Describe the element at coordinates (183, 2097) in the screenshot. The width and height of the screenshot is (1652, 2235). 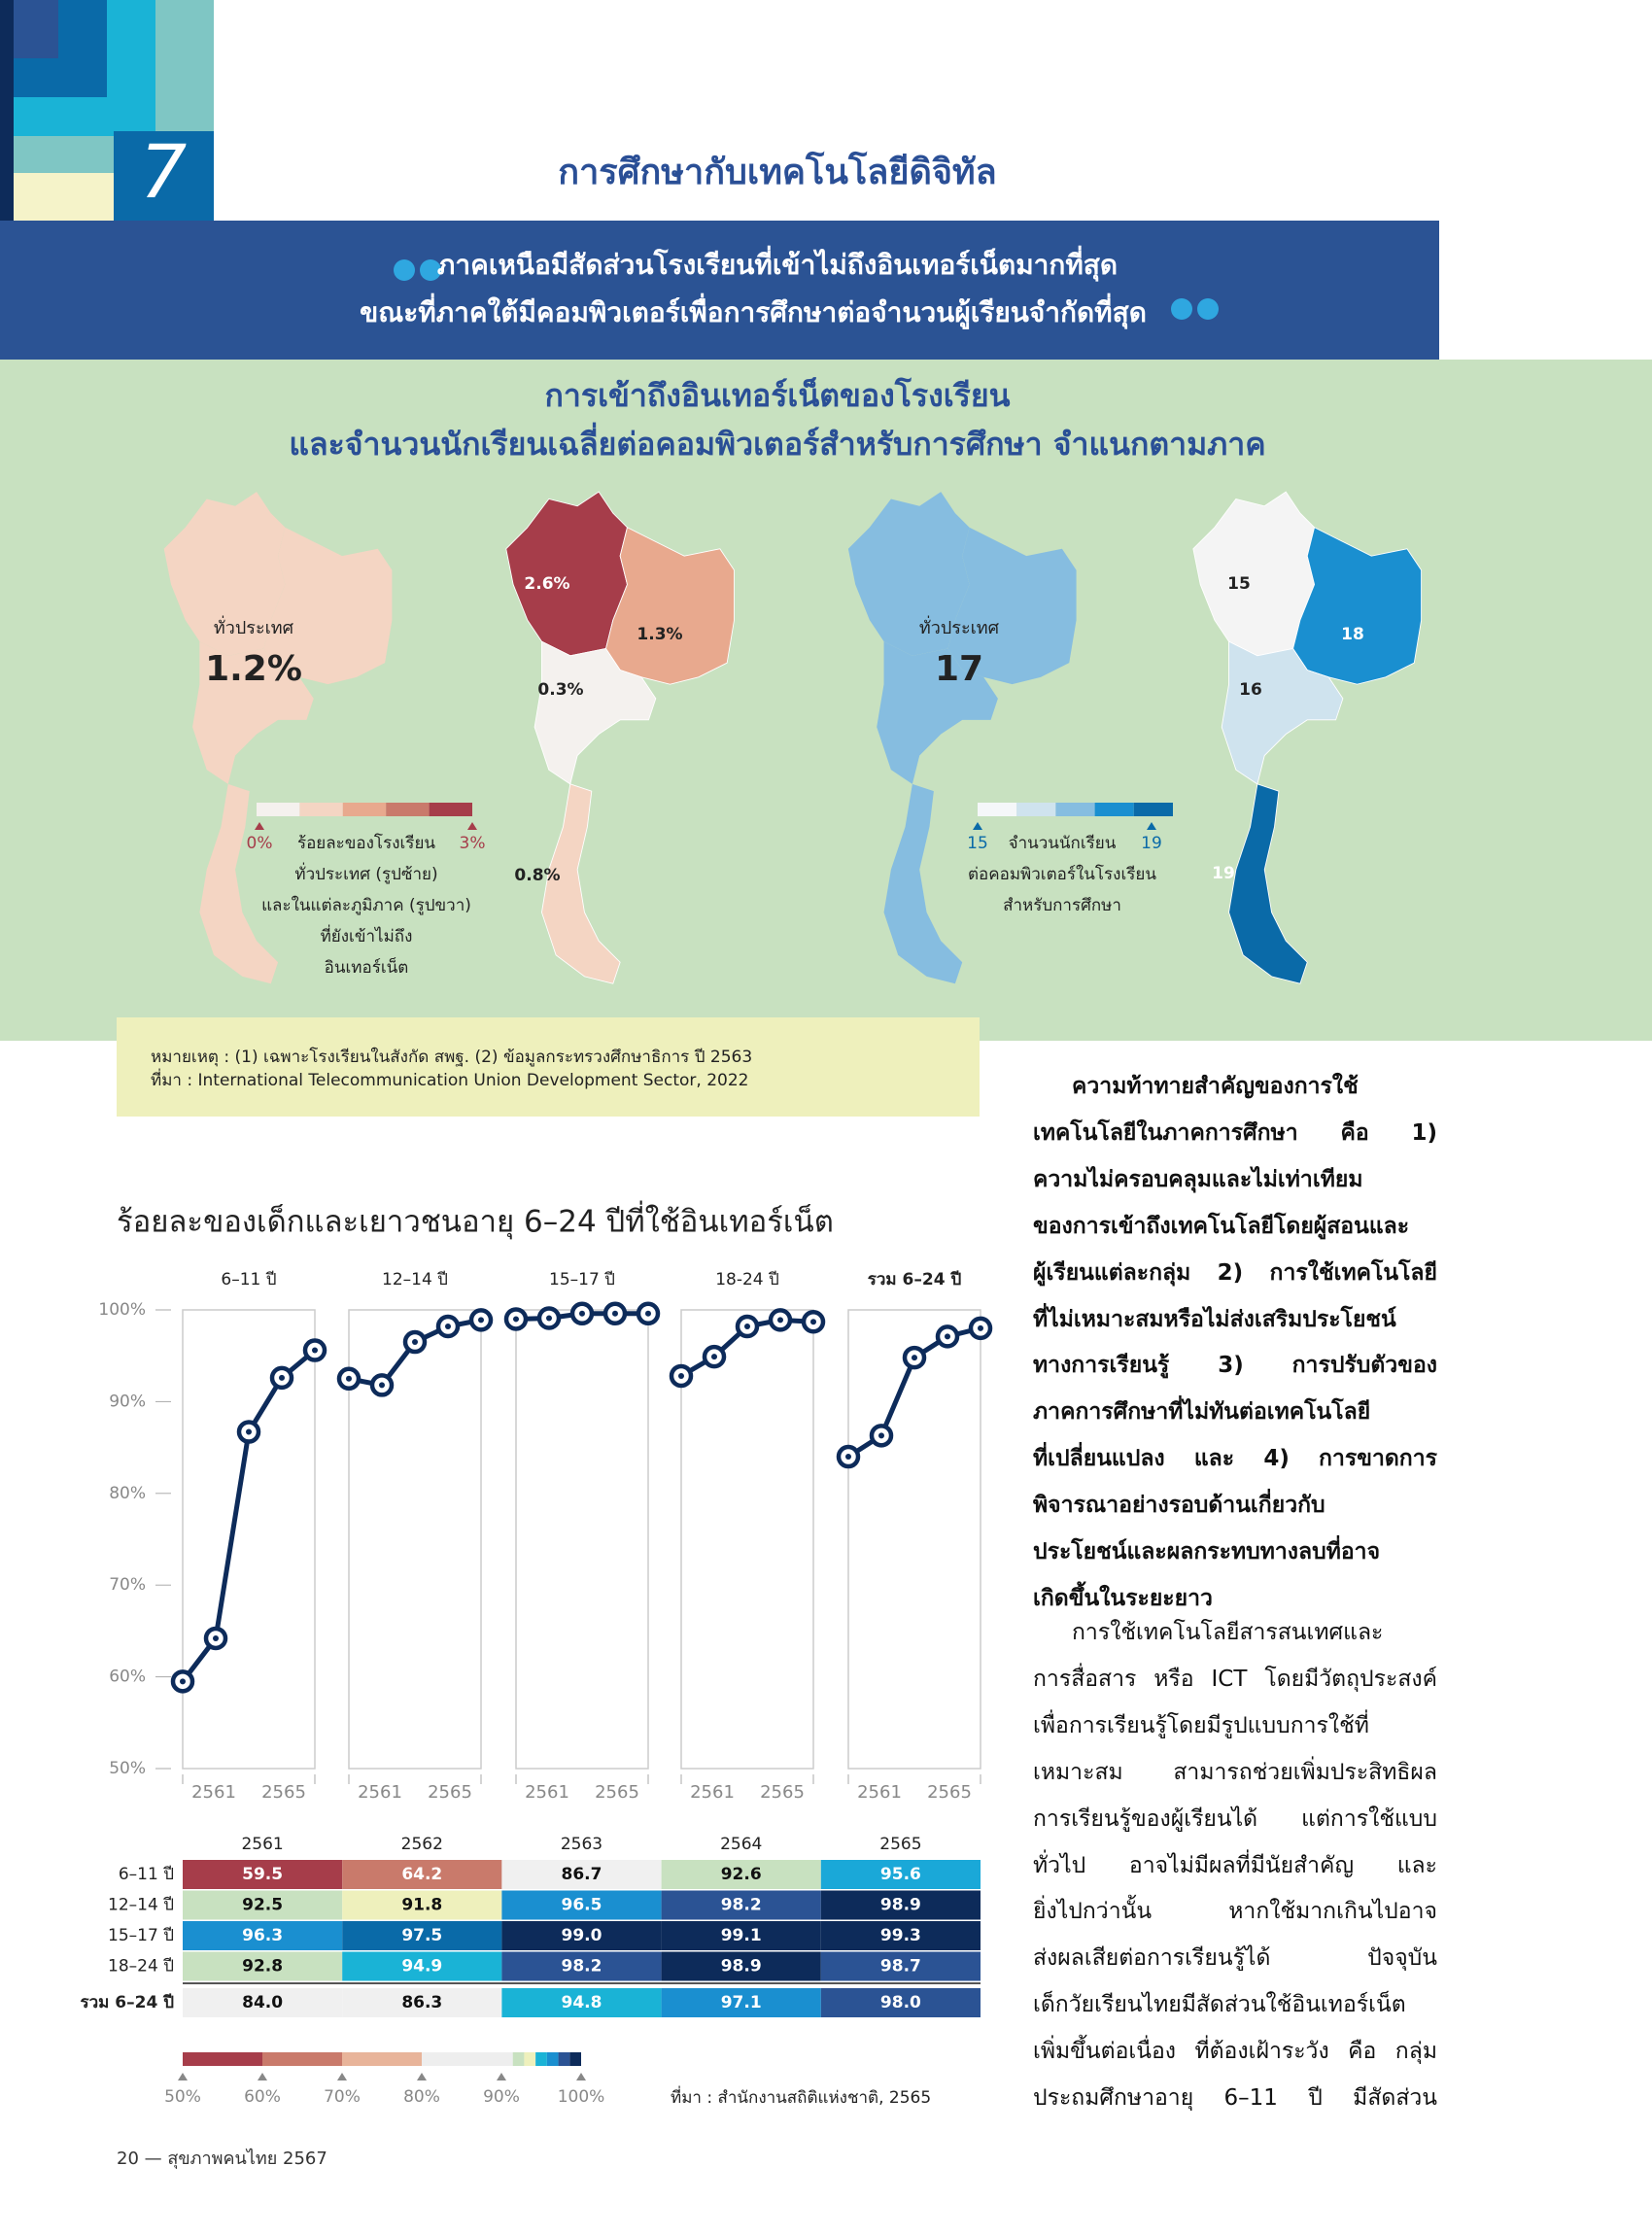
I see `scale-label: 50%` at that location.